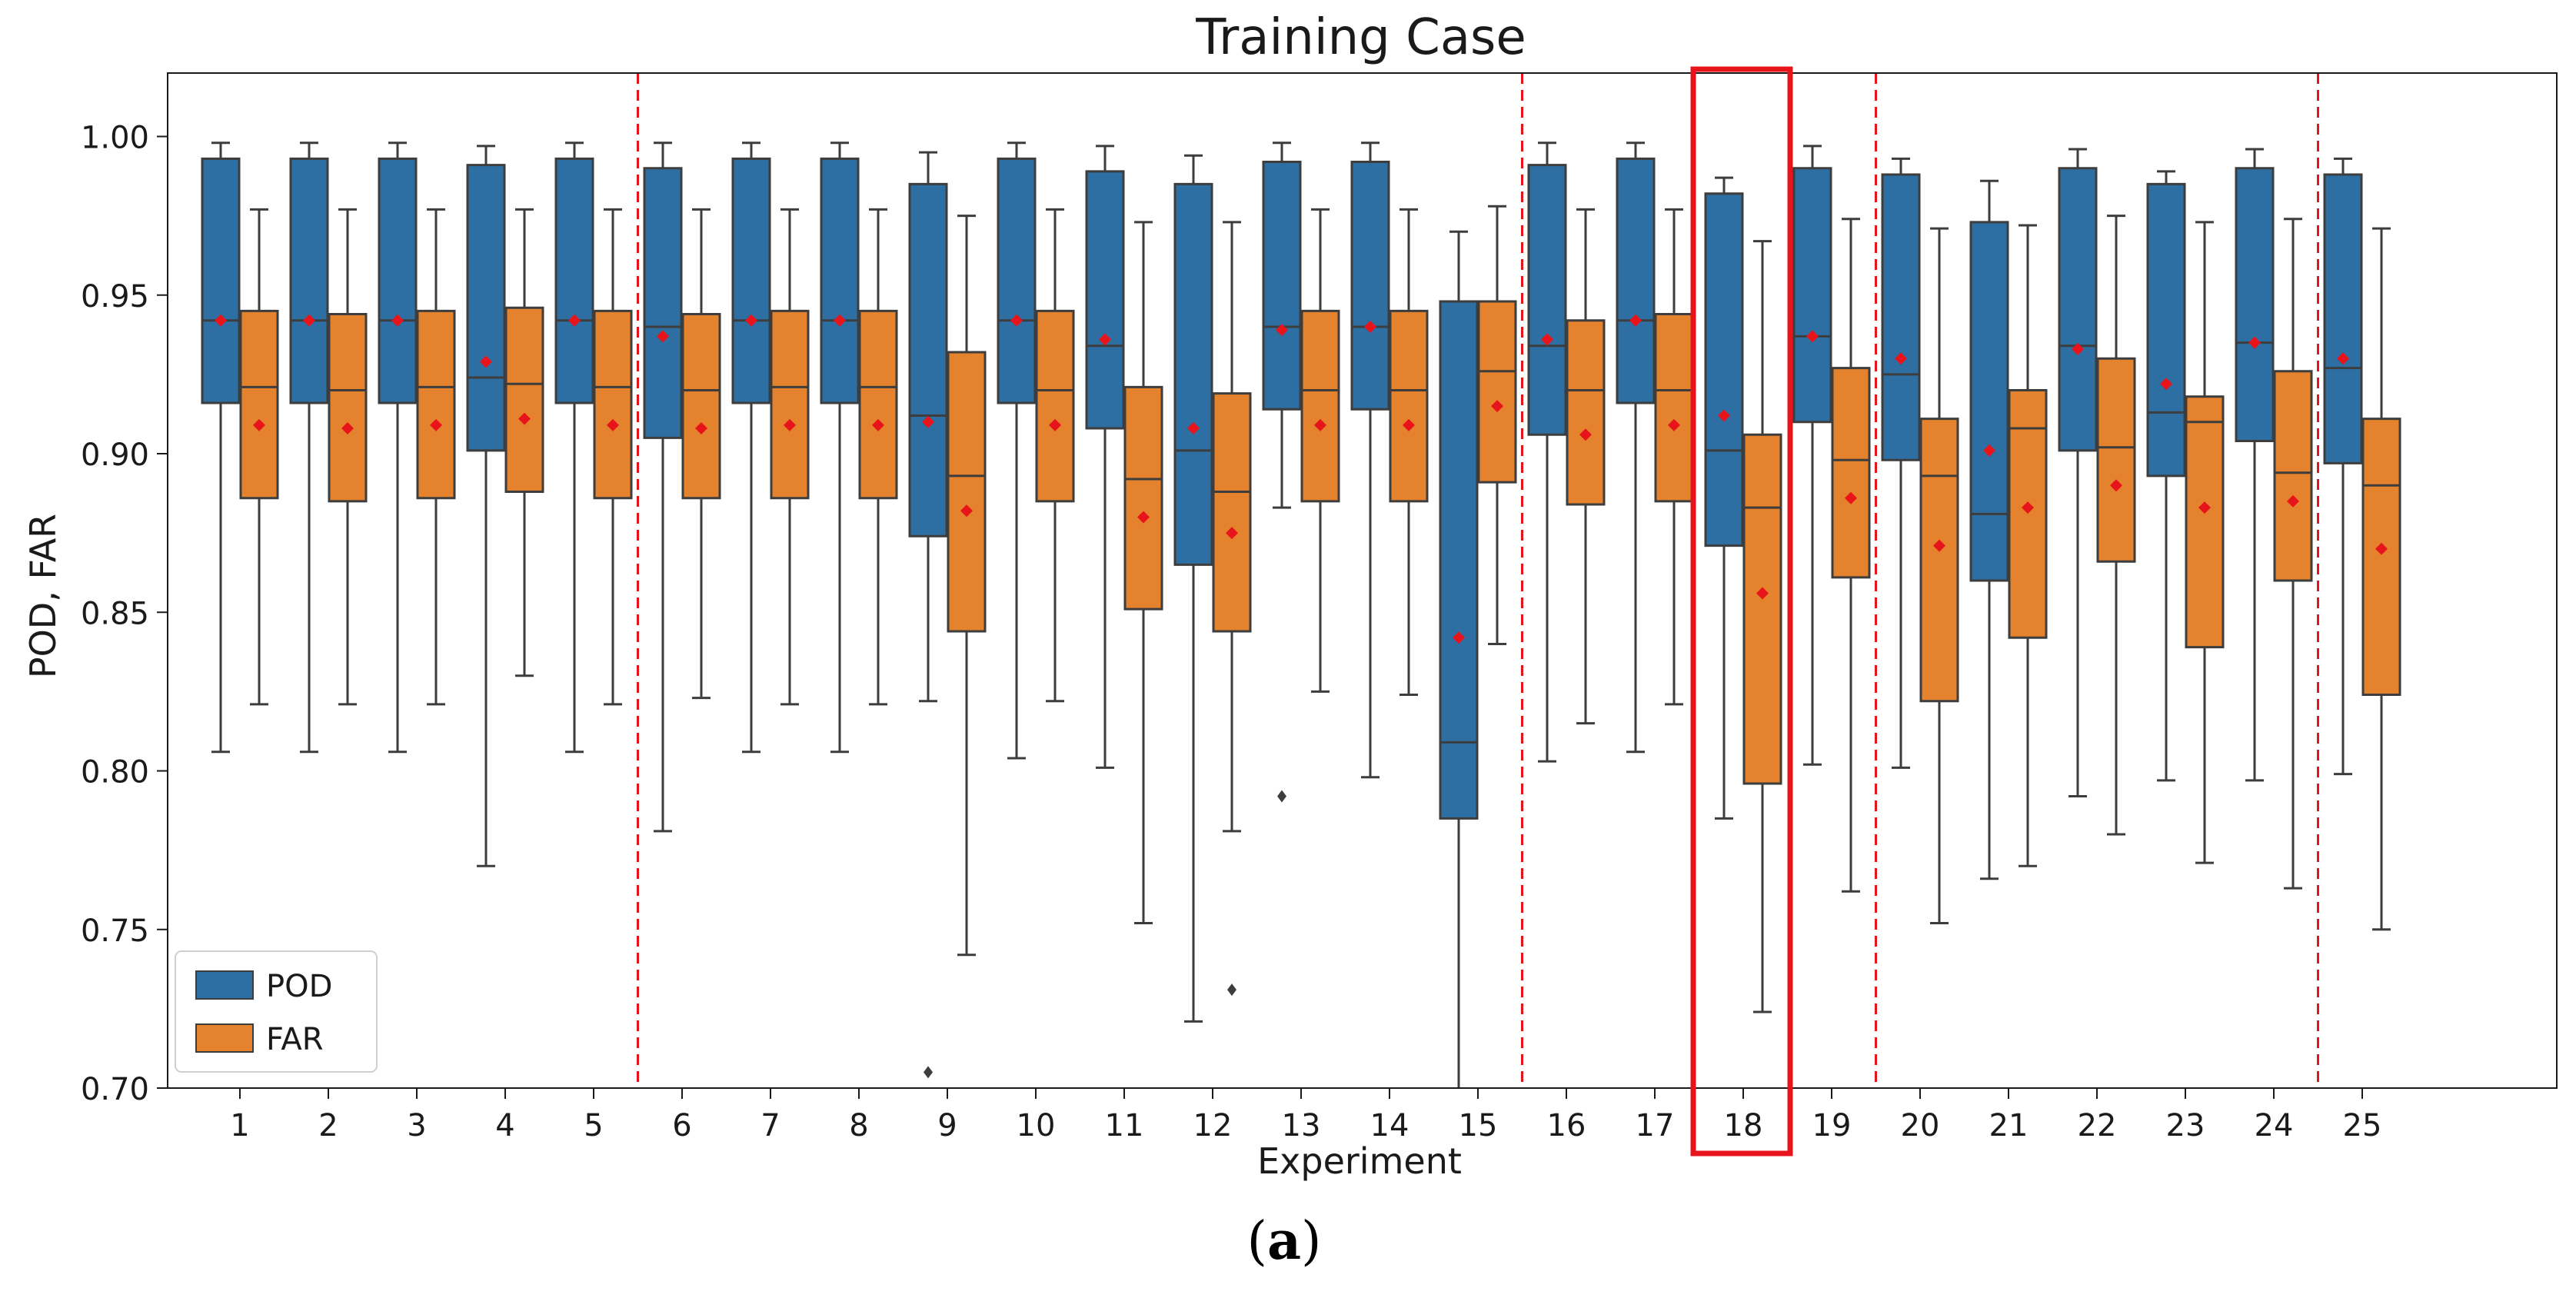 This screenshot has height=1298, width=2576. I want to click on legend-swatch-far, so click(224, 1038).